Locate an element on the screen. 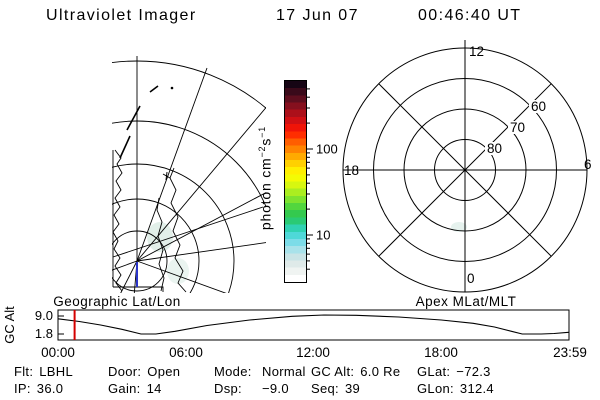 Image resolution: width=600 pixels, height=400 pixels. status-ip-label: IP: is located at coordinates (22, 388).